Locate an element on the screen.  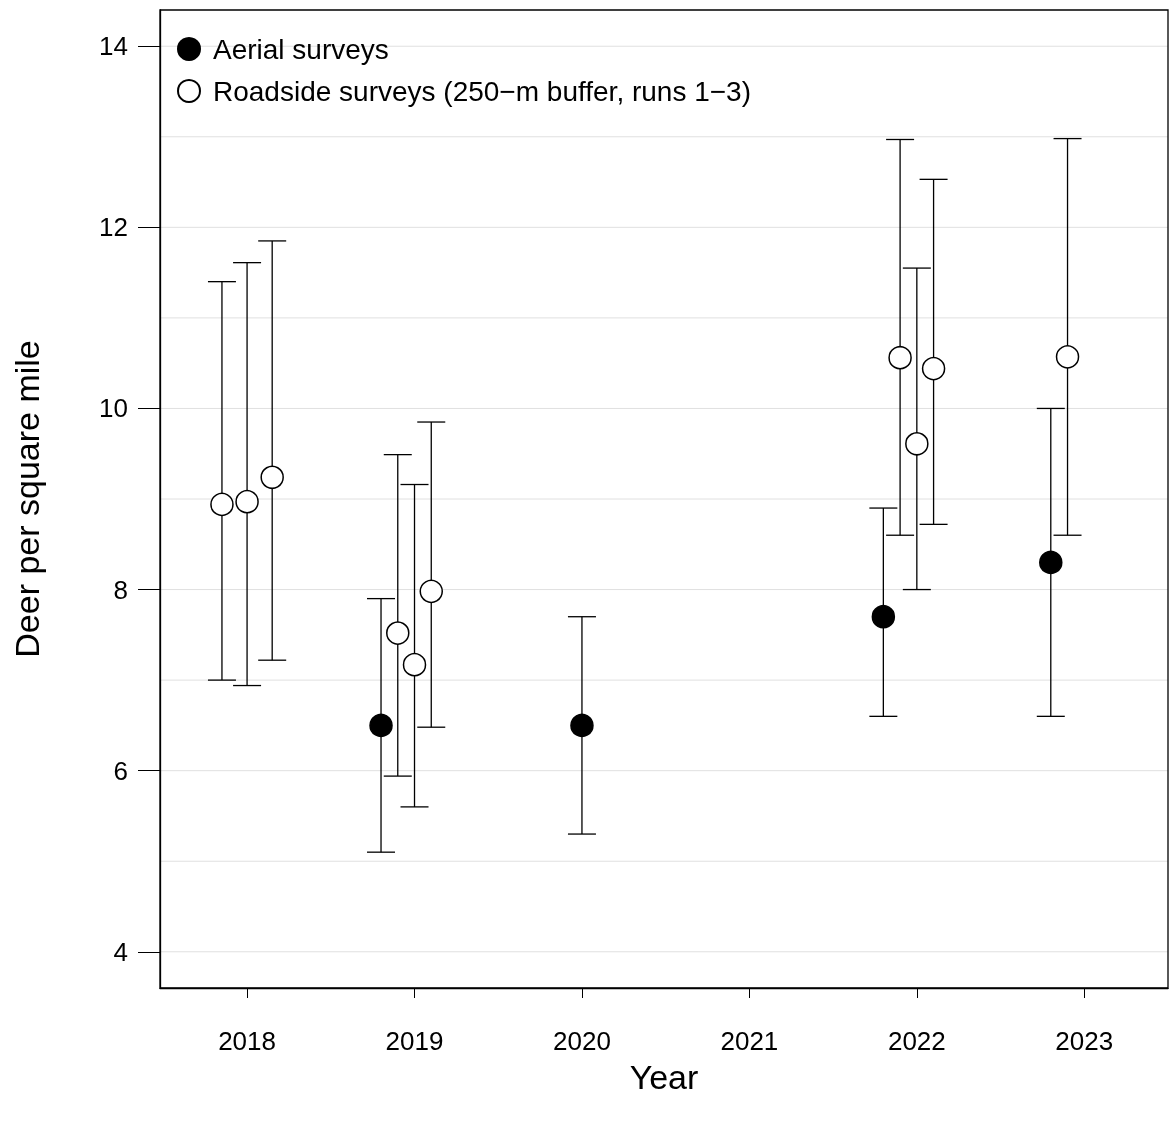
y-tick-label: 8 is located at coordinates (120, 589).